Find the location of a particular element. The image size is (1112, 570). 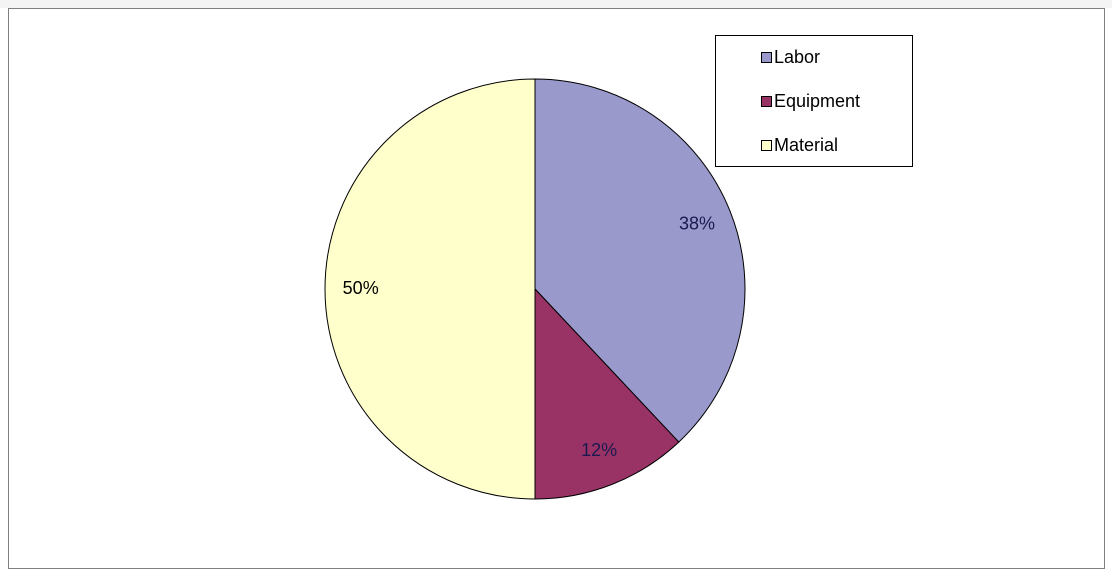

legend-label: Equipment is located at coordinates (817, 101).